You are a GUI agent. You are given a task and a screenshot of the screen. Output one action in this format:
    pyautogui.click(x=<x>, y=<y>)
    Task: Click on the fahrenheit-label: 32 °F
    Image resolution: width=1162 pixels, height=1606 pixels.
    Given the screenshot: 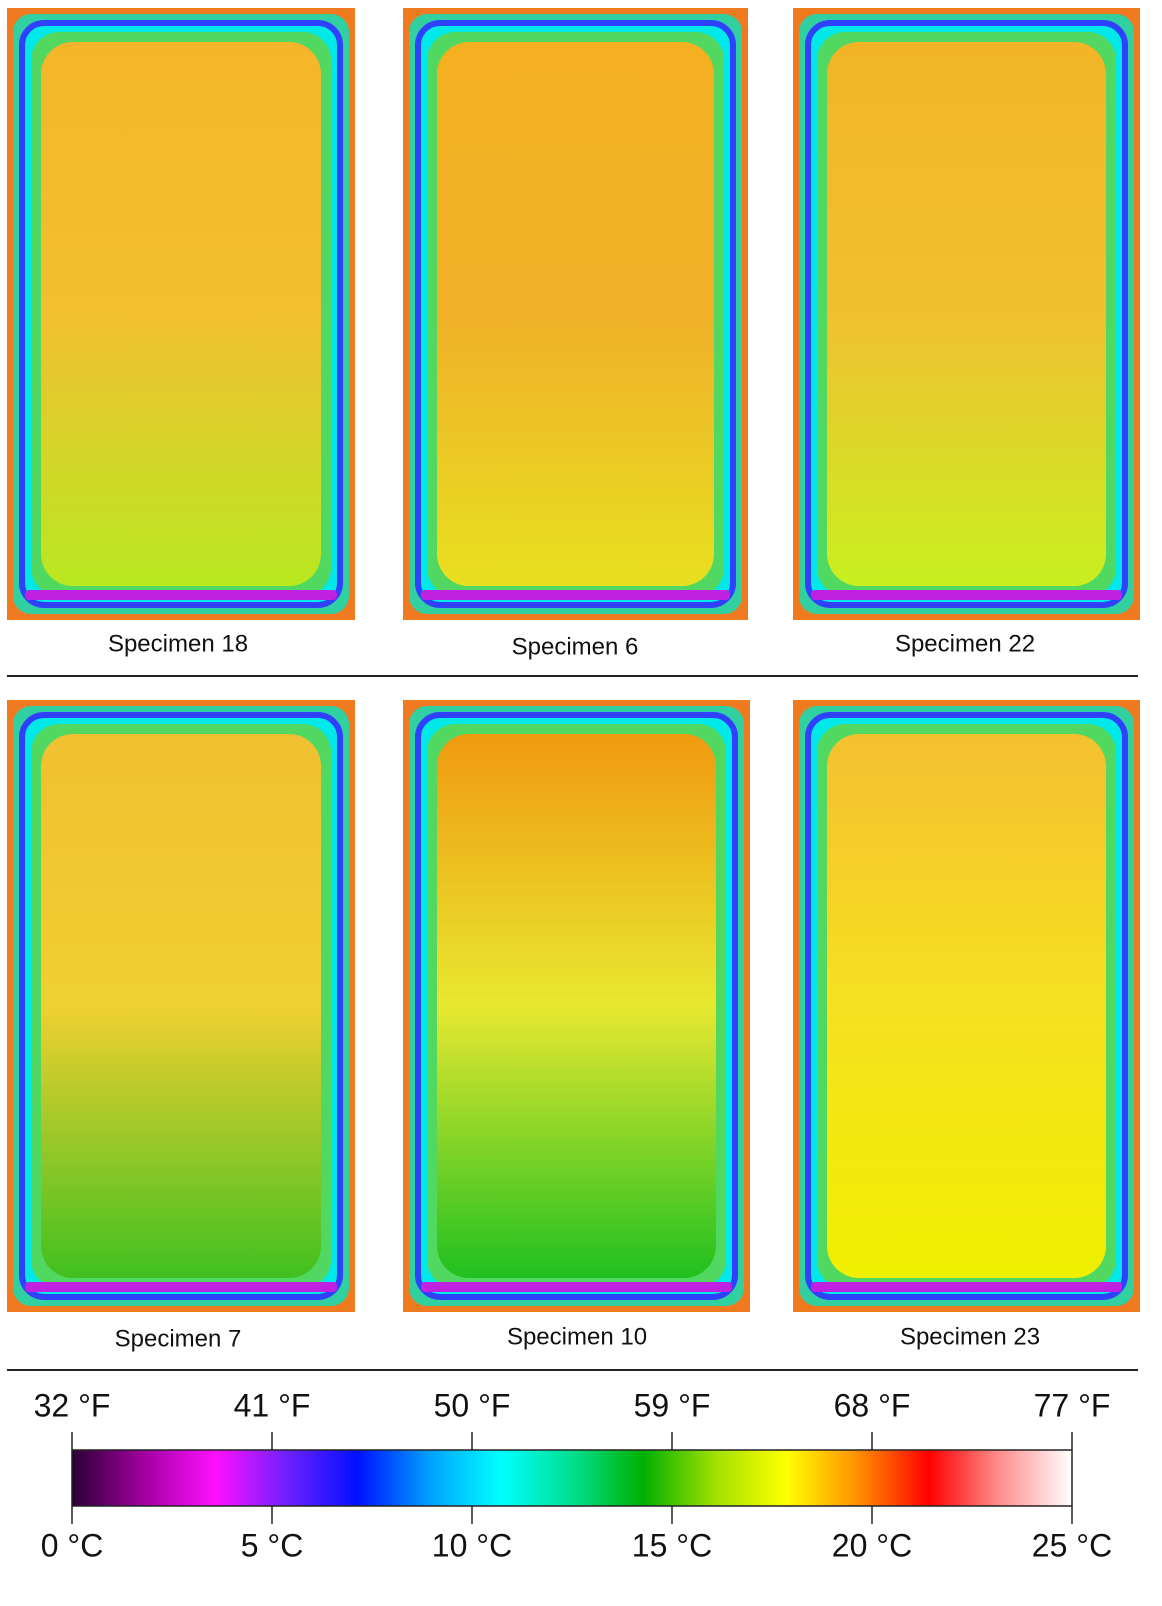 What is the action you would take?
    pyautogui.click(x=72, y=1405)
    